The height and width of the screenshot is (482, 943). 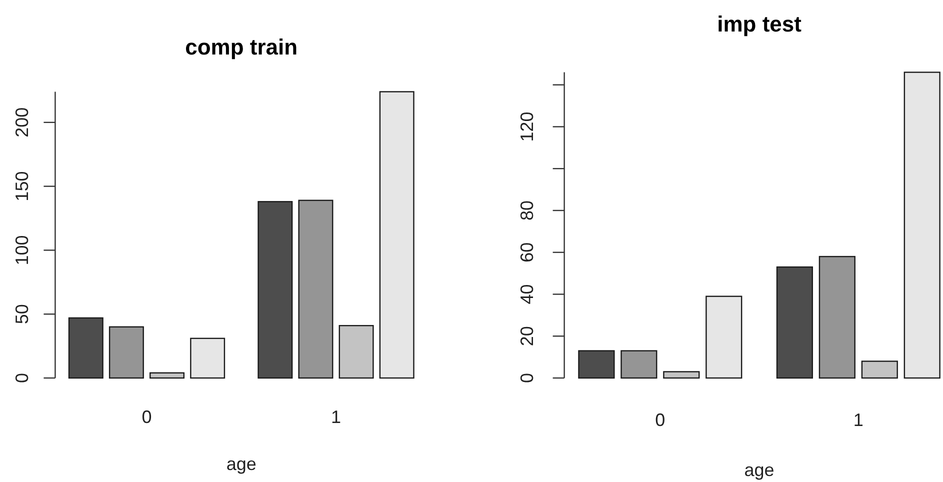 What do you see at coordinates (22, 250) in the screenshot?
I see `y-tick-label: 100` at bounding box center [22, 250].